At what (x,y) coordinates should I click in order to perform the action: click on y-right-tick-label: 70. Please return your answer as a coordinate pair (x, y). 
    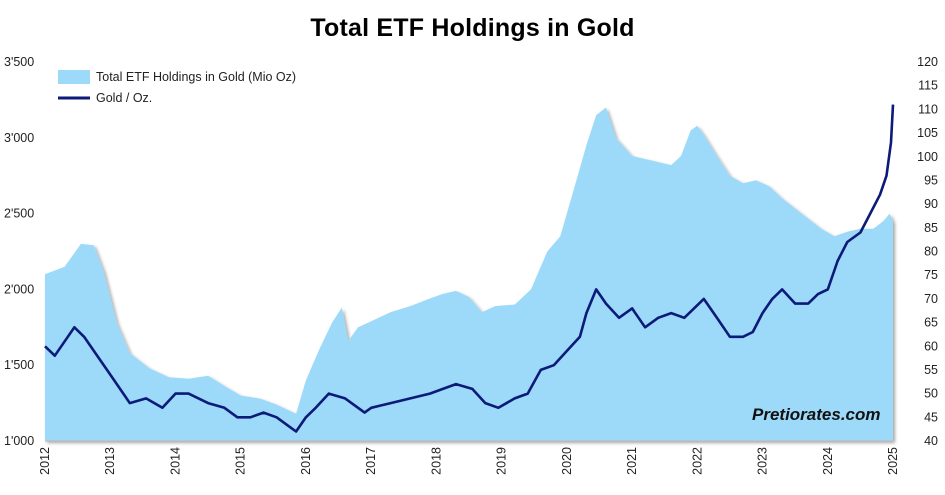
    Looking at the image, I should click on (931, 299).